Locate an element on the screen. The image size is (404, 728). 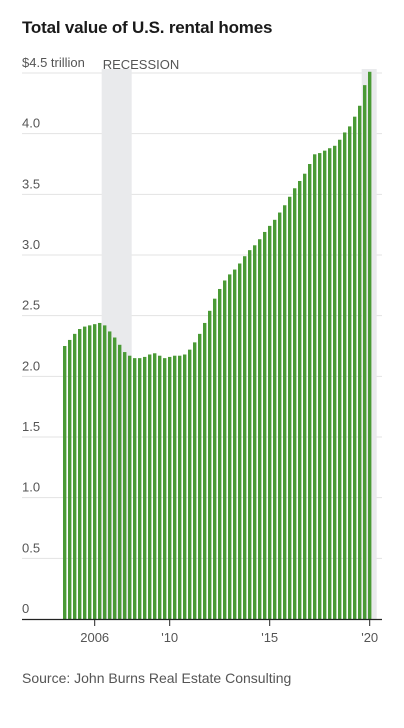
y-tick-label: $4.5 trillion is located at coordinates (53, 62).